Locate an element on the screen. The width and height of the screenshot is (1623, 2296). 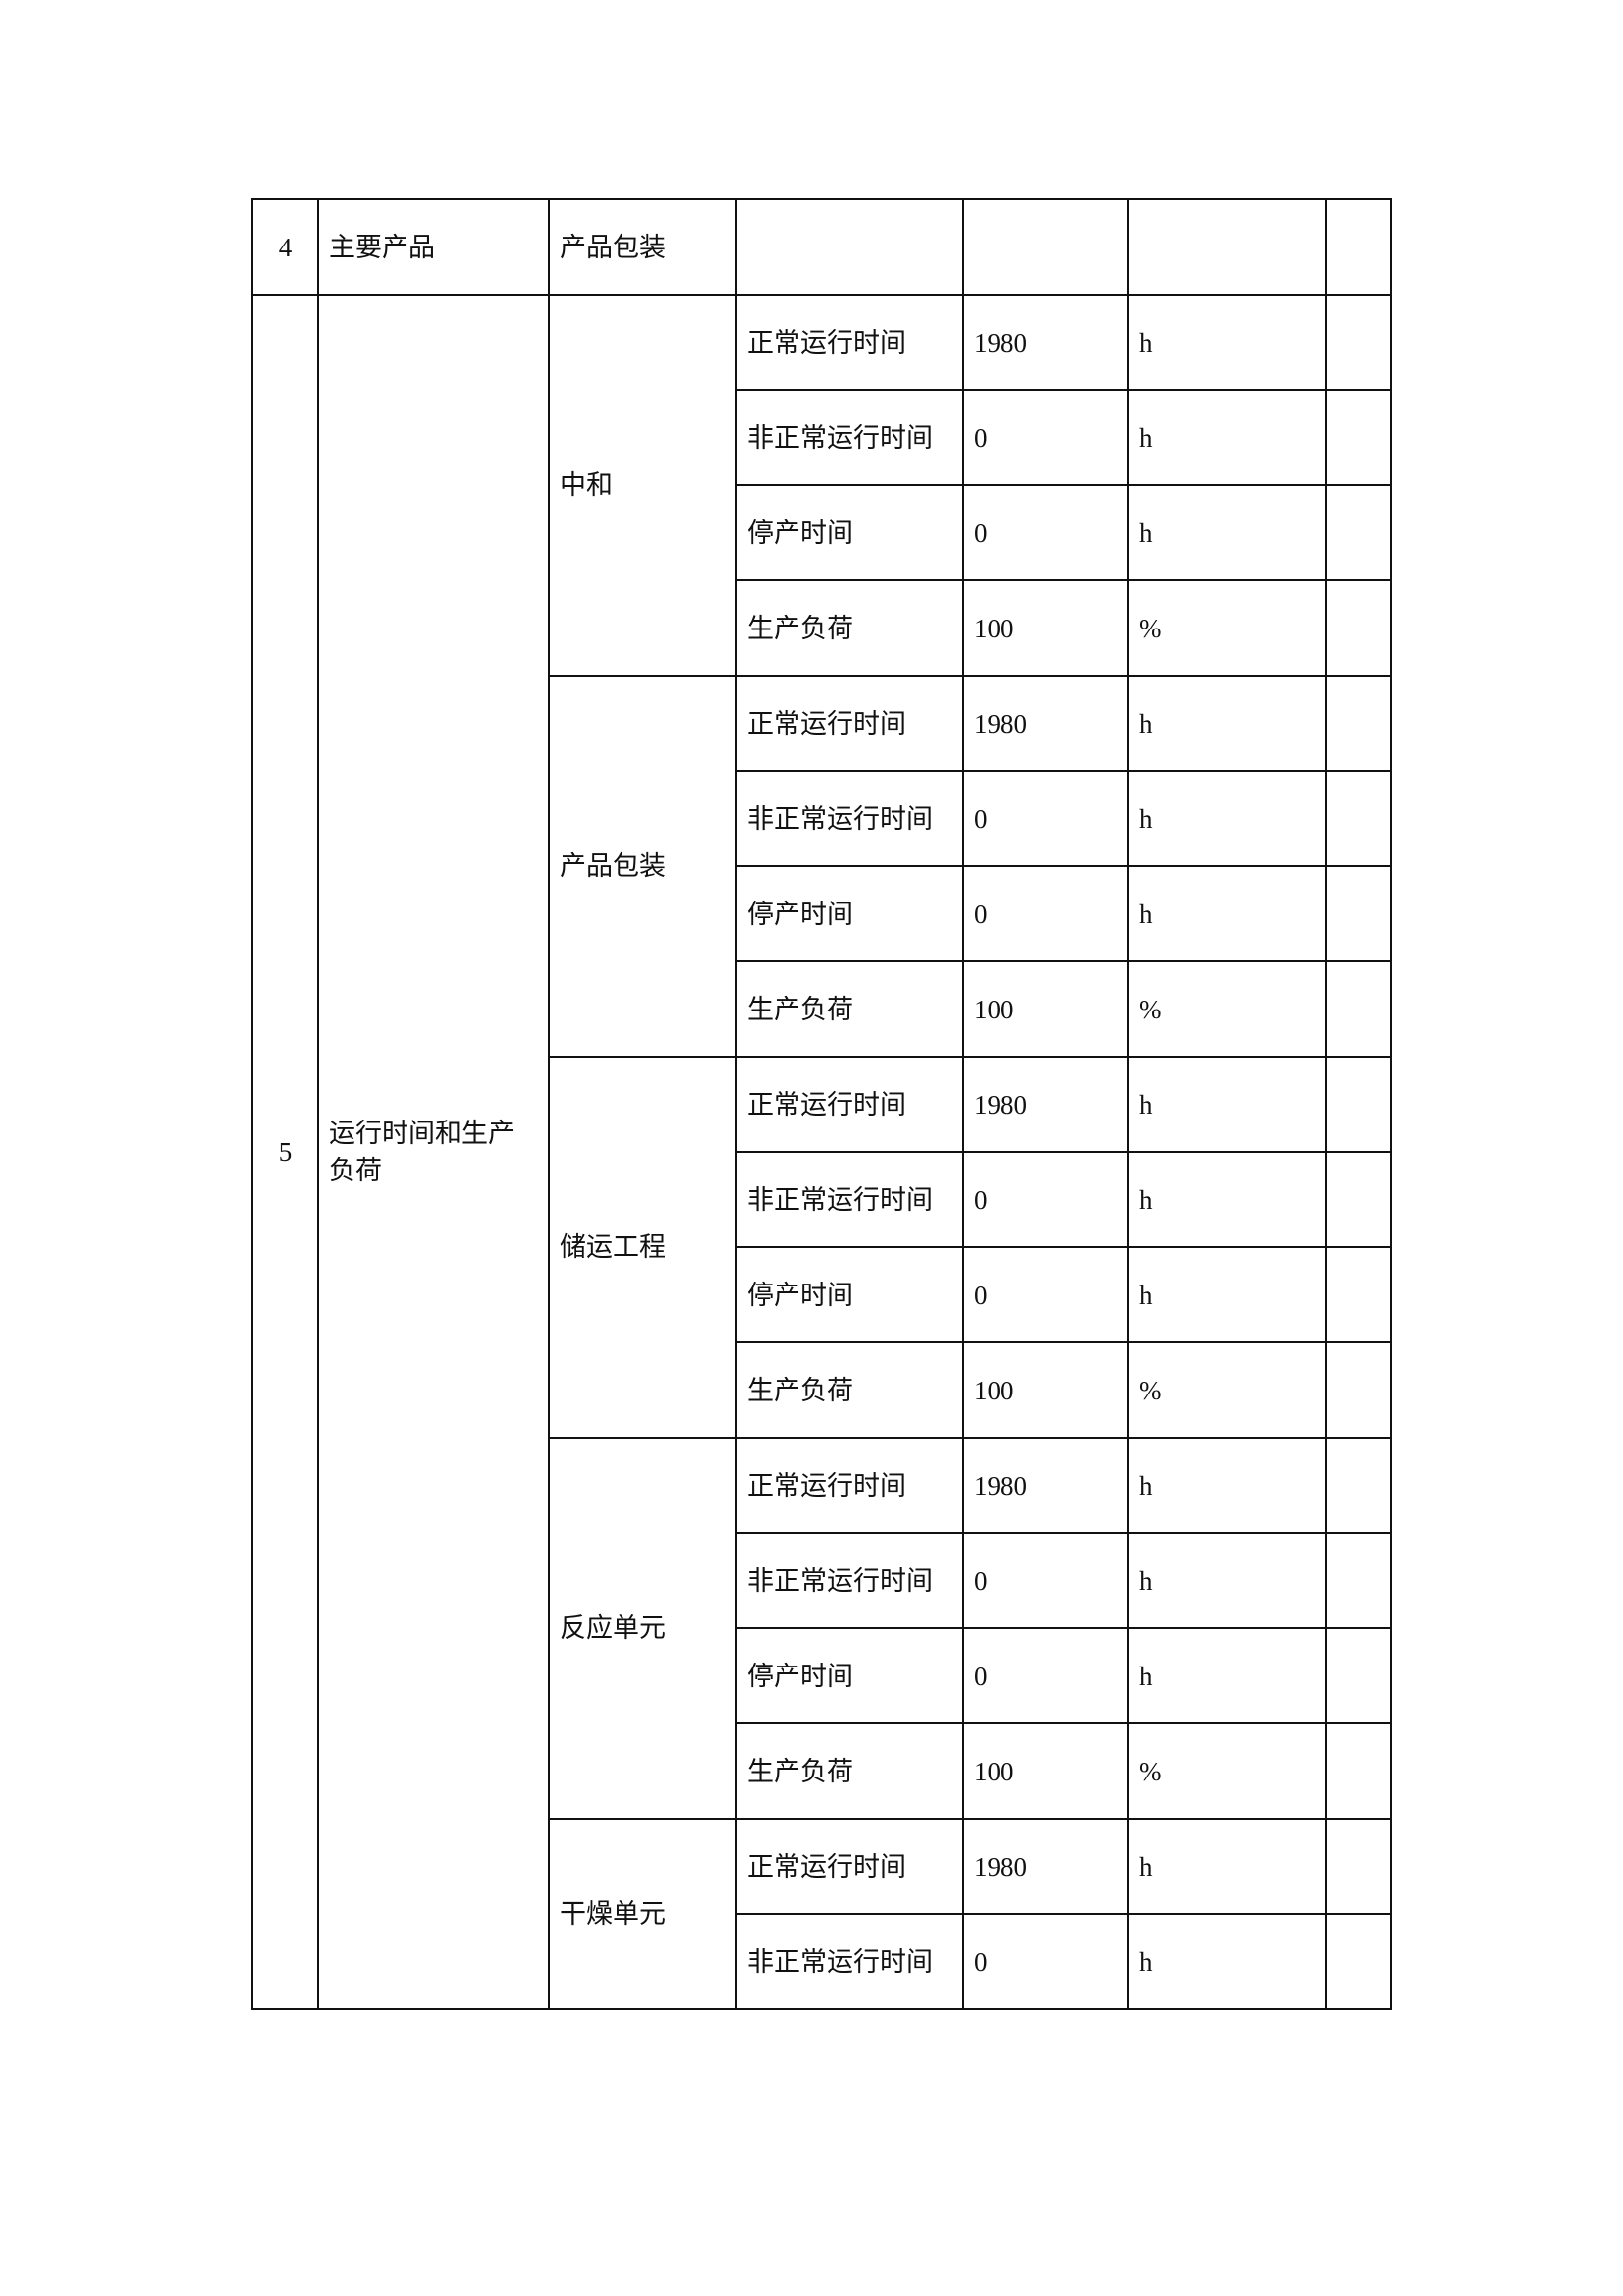
table-row: 储运工程 正常运行时间 1980 h is located at coordinates (822, 1247).